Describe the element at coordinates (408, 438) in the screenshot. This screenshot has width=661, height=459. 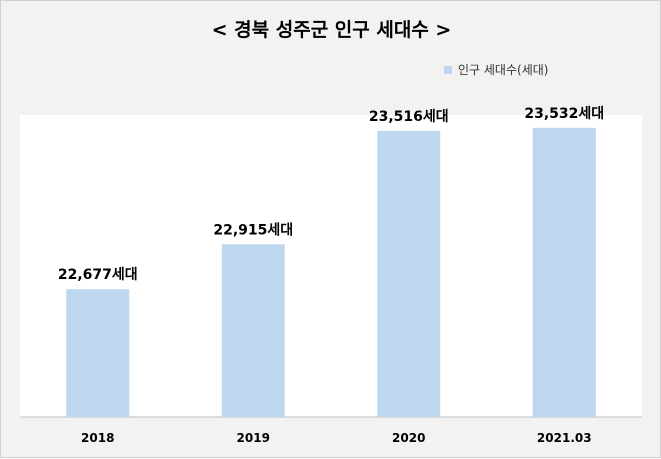
I see `x-tick-label: 2020` at that location.